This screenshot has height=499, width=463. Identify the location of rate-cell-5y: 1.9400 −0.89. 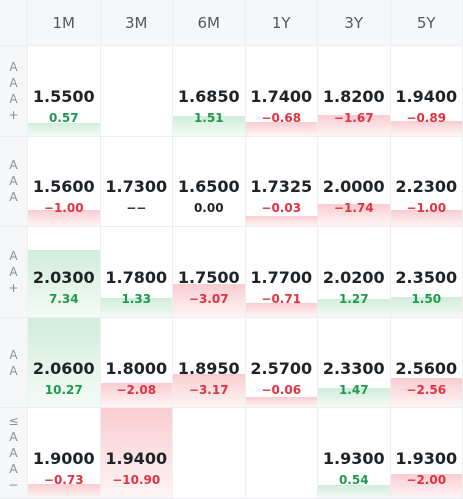
(426, 91).